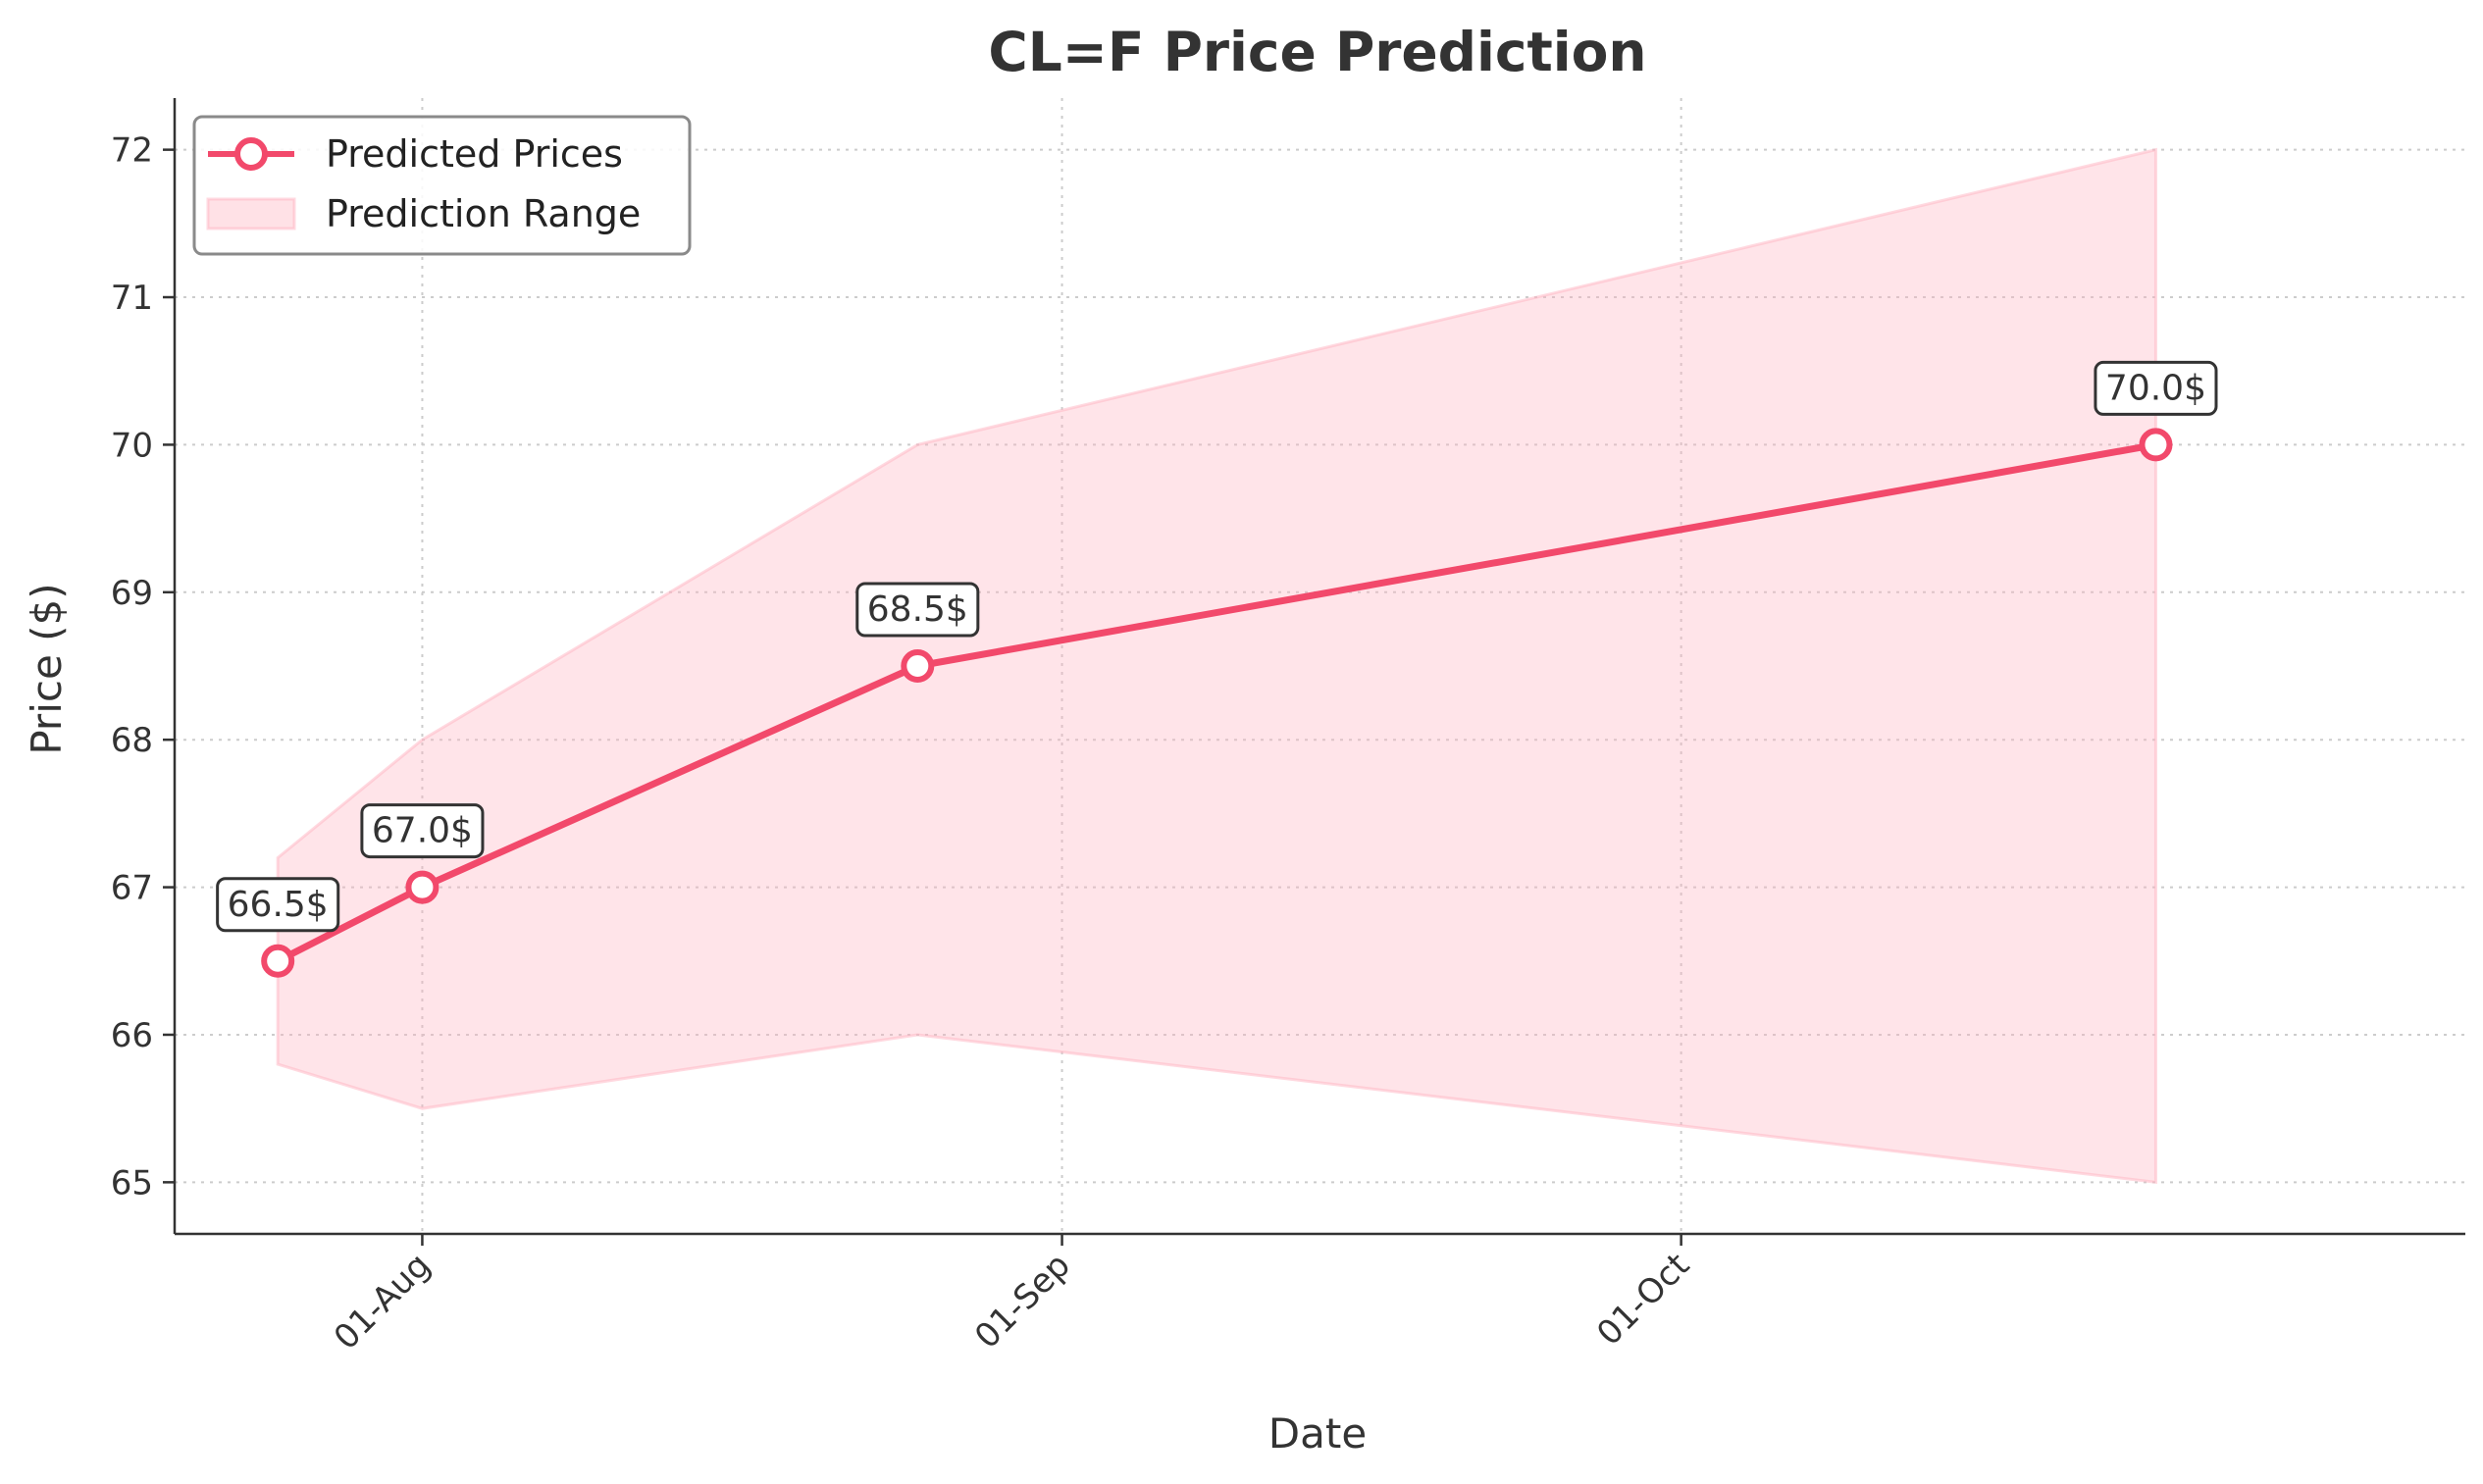  I want to click on data-label: 70.0$, so click(2156, 388).